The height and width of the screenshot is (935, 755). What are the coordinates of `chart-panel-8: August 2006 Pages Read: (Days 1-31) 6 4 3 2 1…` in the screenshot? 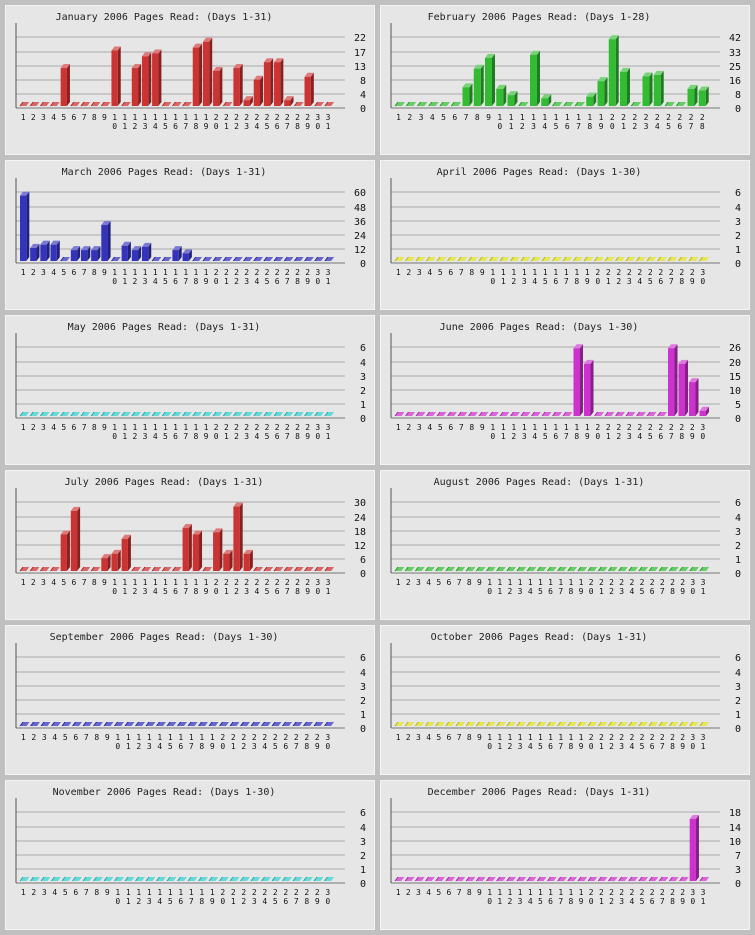 It's located at (565, 545).